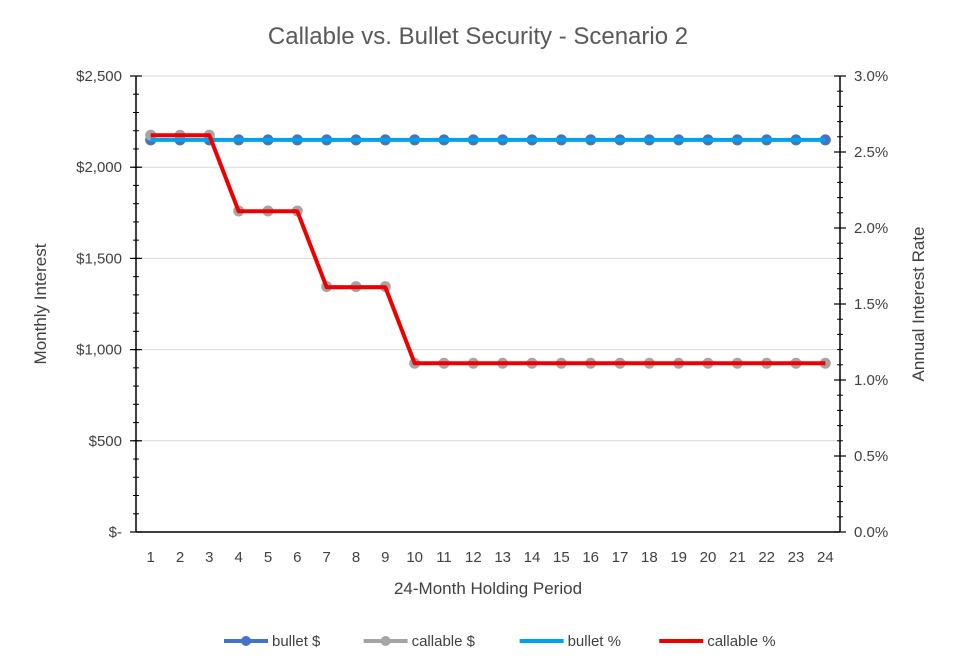  Describe the element at coordinates (356, 557) in the screenshot. I see `x-tick-label: 8` at that location.